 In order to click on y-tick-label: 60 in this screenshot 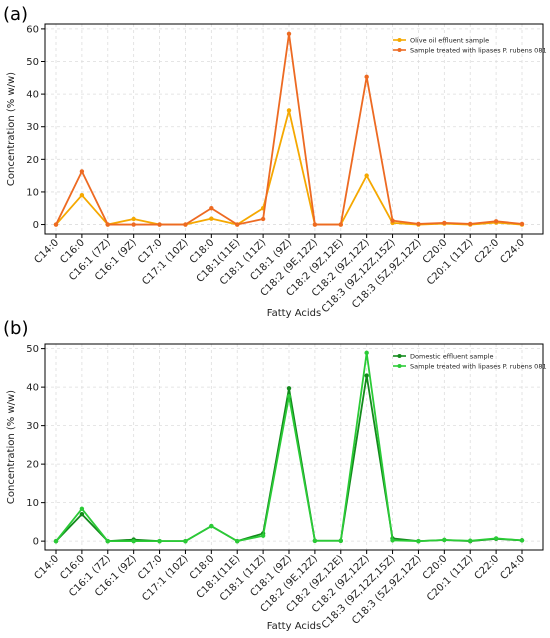, I will do `click(32, 29)`.